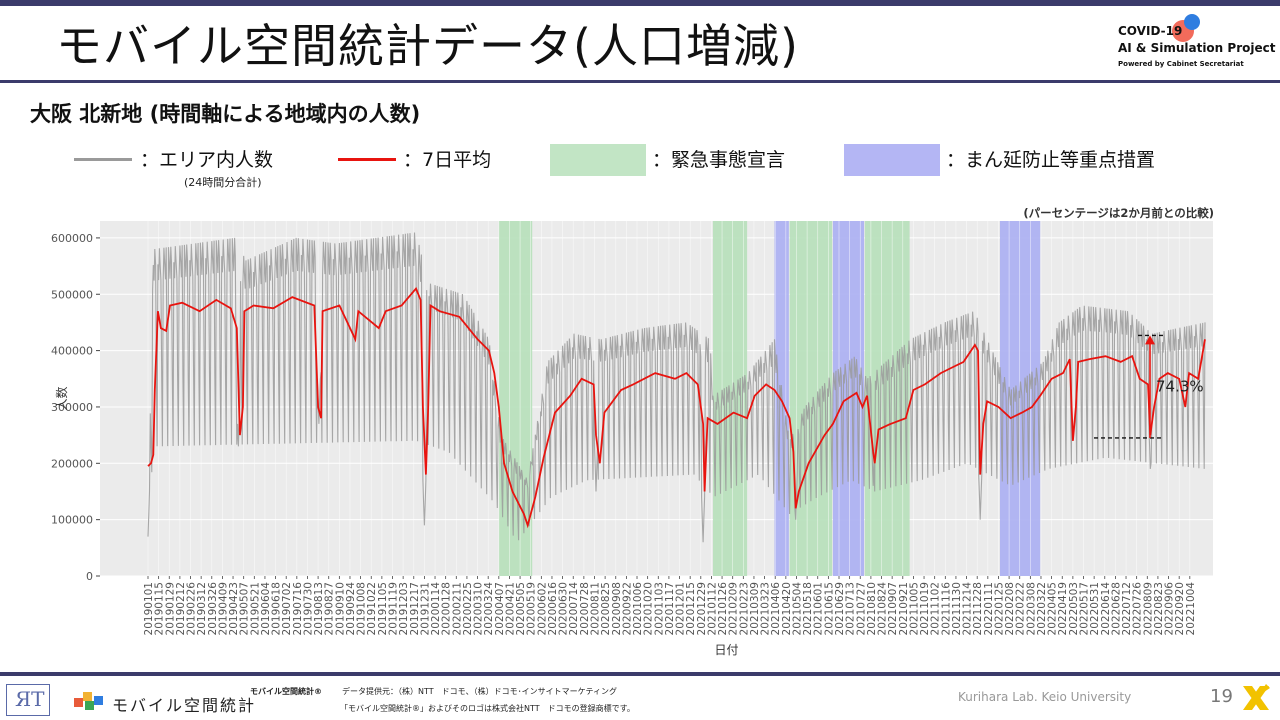 This screenshot has height=720, width=1280. What do you see at coordinates (1197, 48) in the screenshot?
I see `logo-line-2: AI & Simulation Project` at bounding box center [1197, 48].